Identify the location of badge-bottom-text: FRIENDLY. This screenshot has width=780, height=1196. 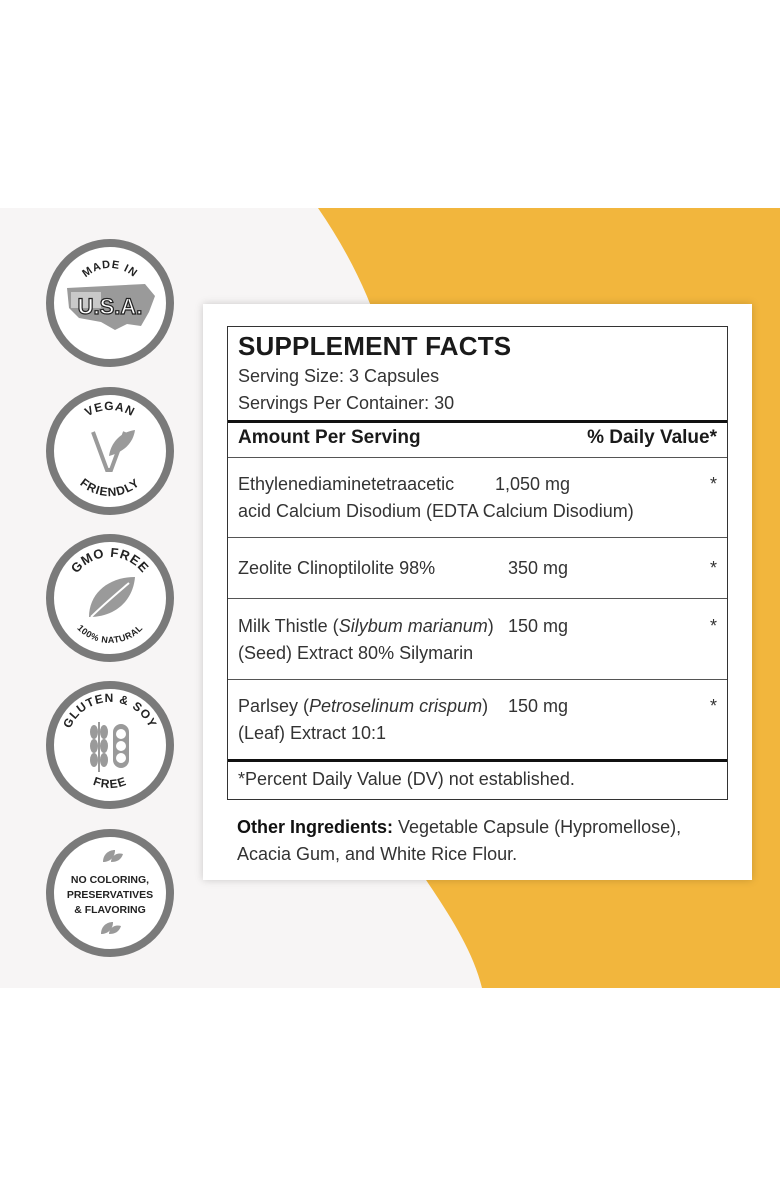
(110, 487).